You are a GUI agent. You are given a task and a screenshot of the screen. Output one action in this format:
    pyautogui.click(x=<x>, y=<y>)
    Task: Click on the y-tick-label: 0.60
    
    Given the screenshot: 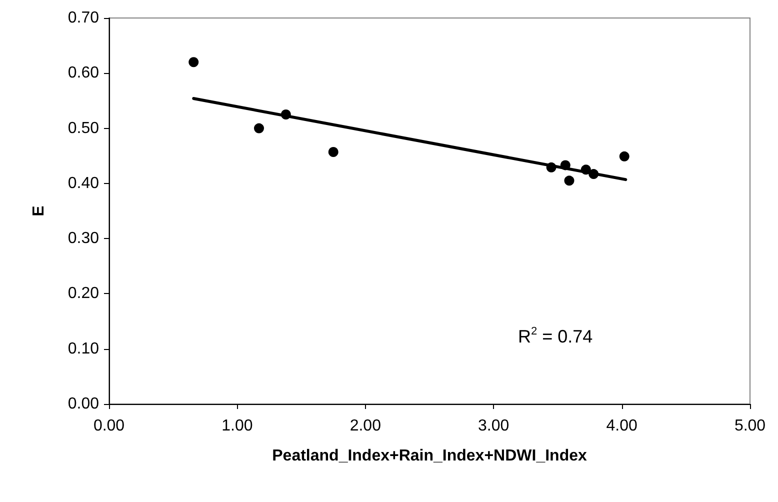 What is the action you would take?
    pyautogui.click(x=84, y=73)
    